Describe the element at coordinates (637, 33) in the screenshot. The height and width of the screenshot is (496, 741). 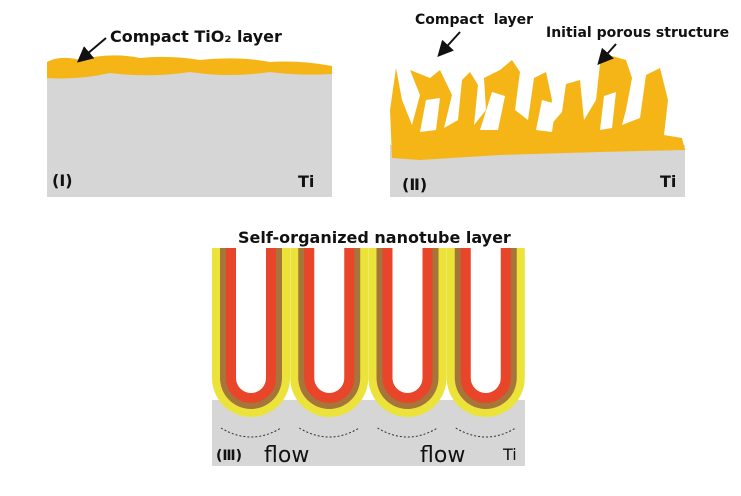
I see `annotation: Initial porous structure` at that location.